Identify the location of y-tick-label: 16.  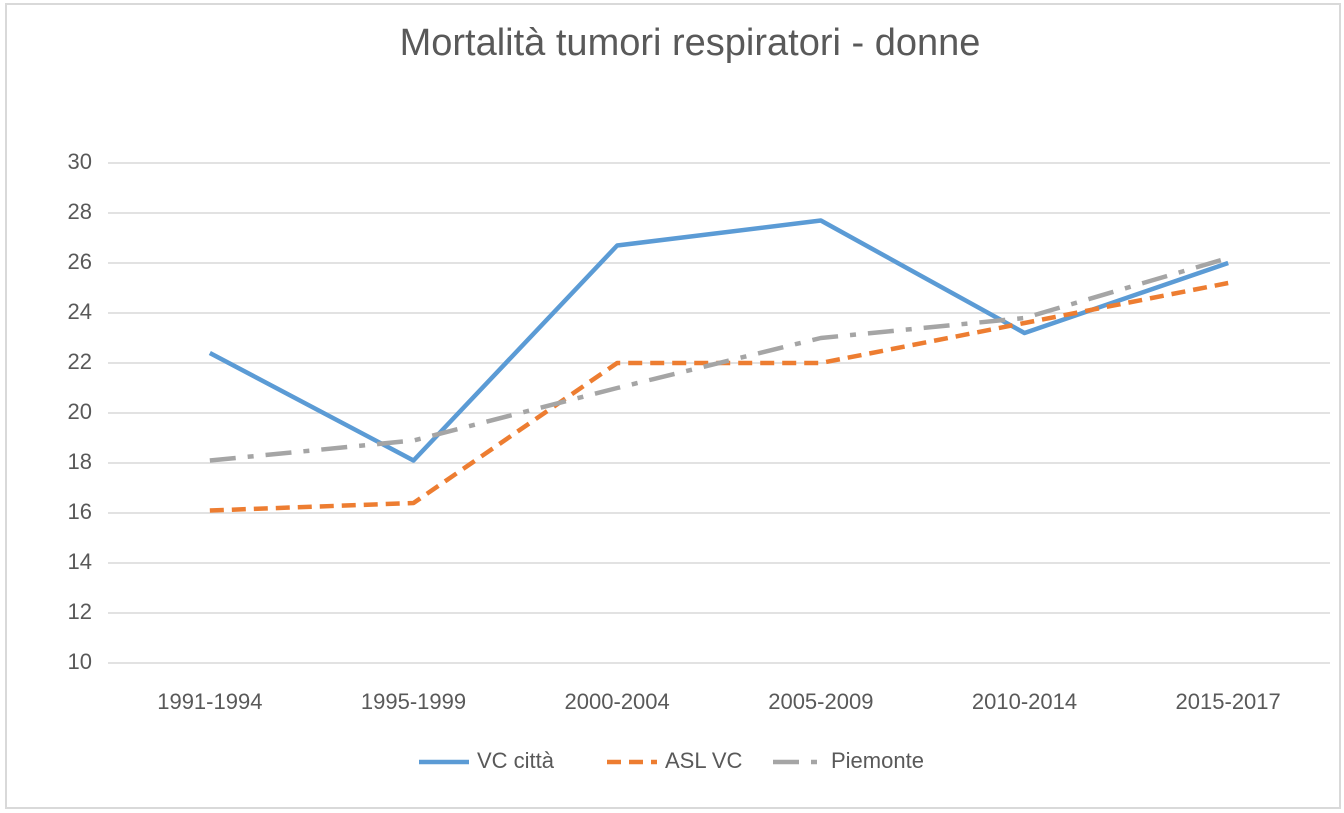
(80, 511).